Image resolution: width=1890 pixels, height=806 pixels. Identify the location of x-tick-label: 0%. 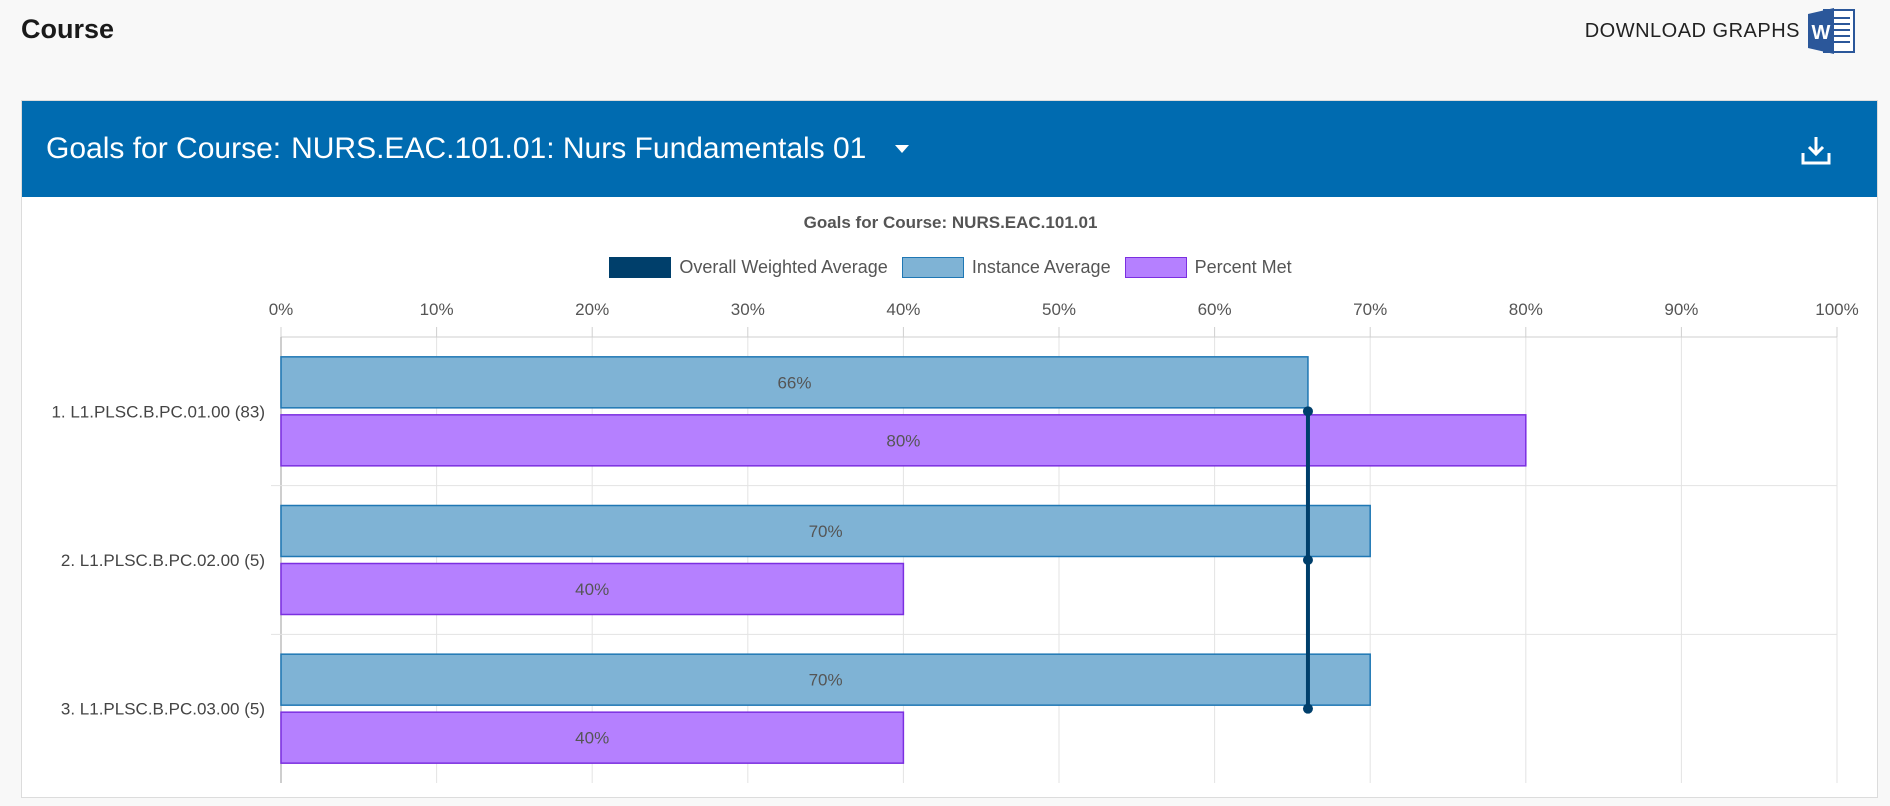
(281, 309).